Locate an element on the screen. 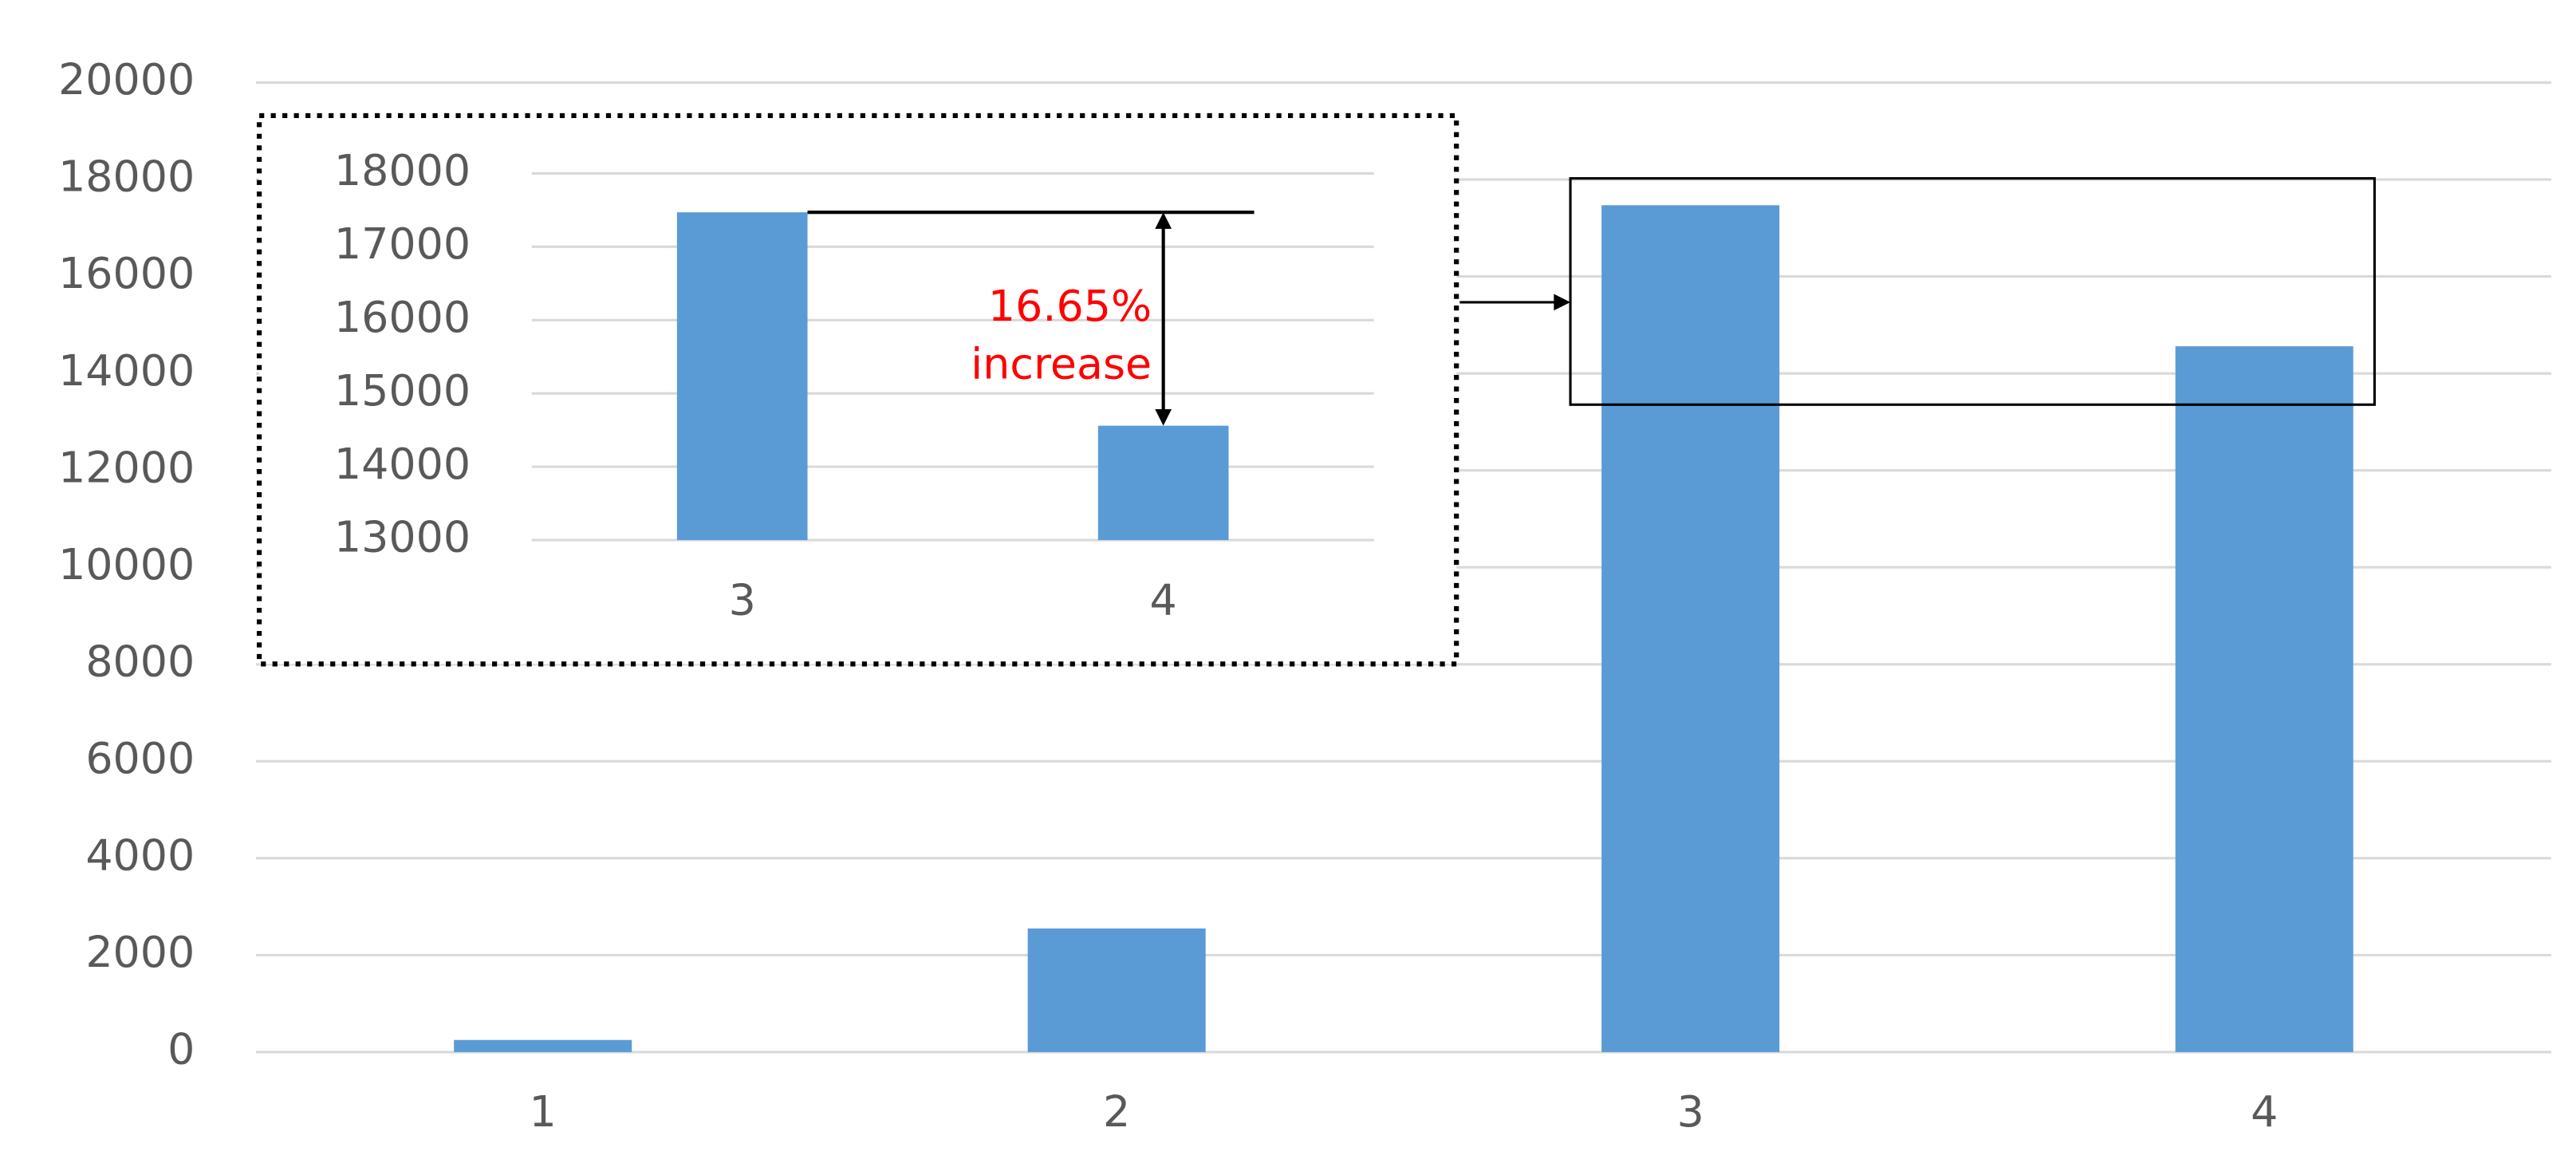 The image size is (2576, 1171). x-tick-label: 1 is located at coordinates (543, 1111).